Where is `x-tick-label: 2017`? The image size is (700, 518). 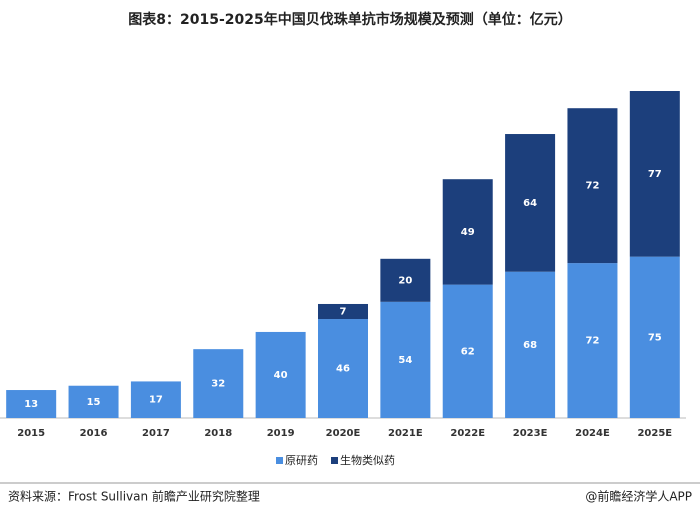 x-tick-label: 2017 is located at coordinates (156, 433).